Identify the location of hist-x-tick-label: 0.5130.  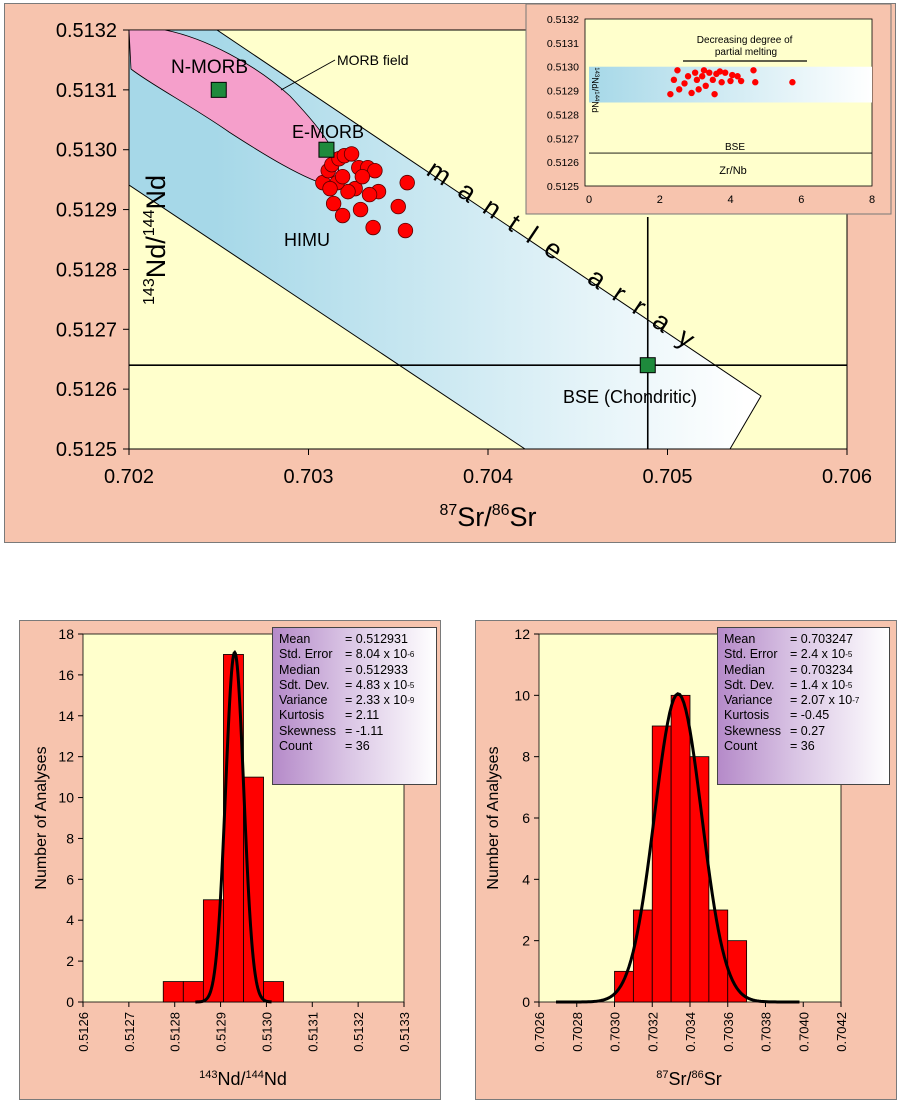
(266, 1032).